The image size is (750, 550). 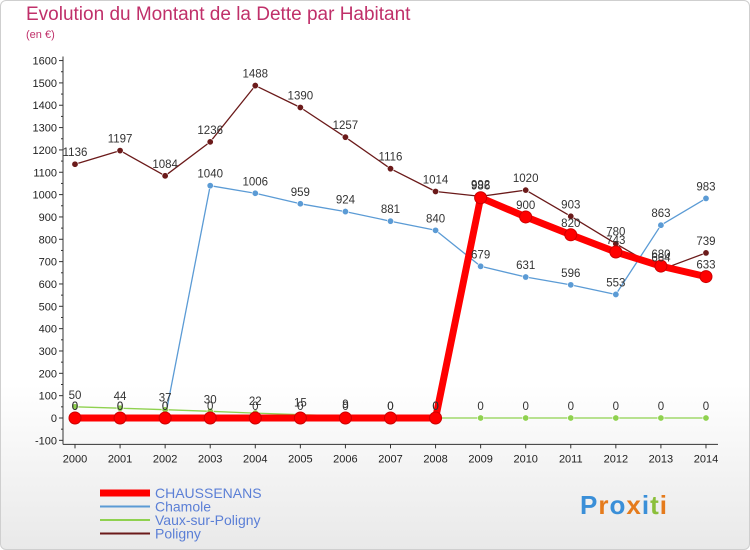 What do you see at coordinates (208, 520) in the screenshot?
I see `legend-label-vaux-sur-poligny: Vaux-sur-Poligny` at bounding box center [208, 520].